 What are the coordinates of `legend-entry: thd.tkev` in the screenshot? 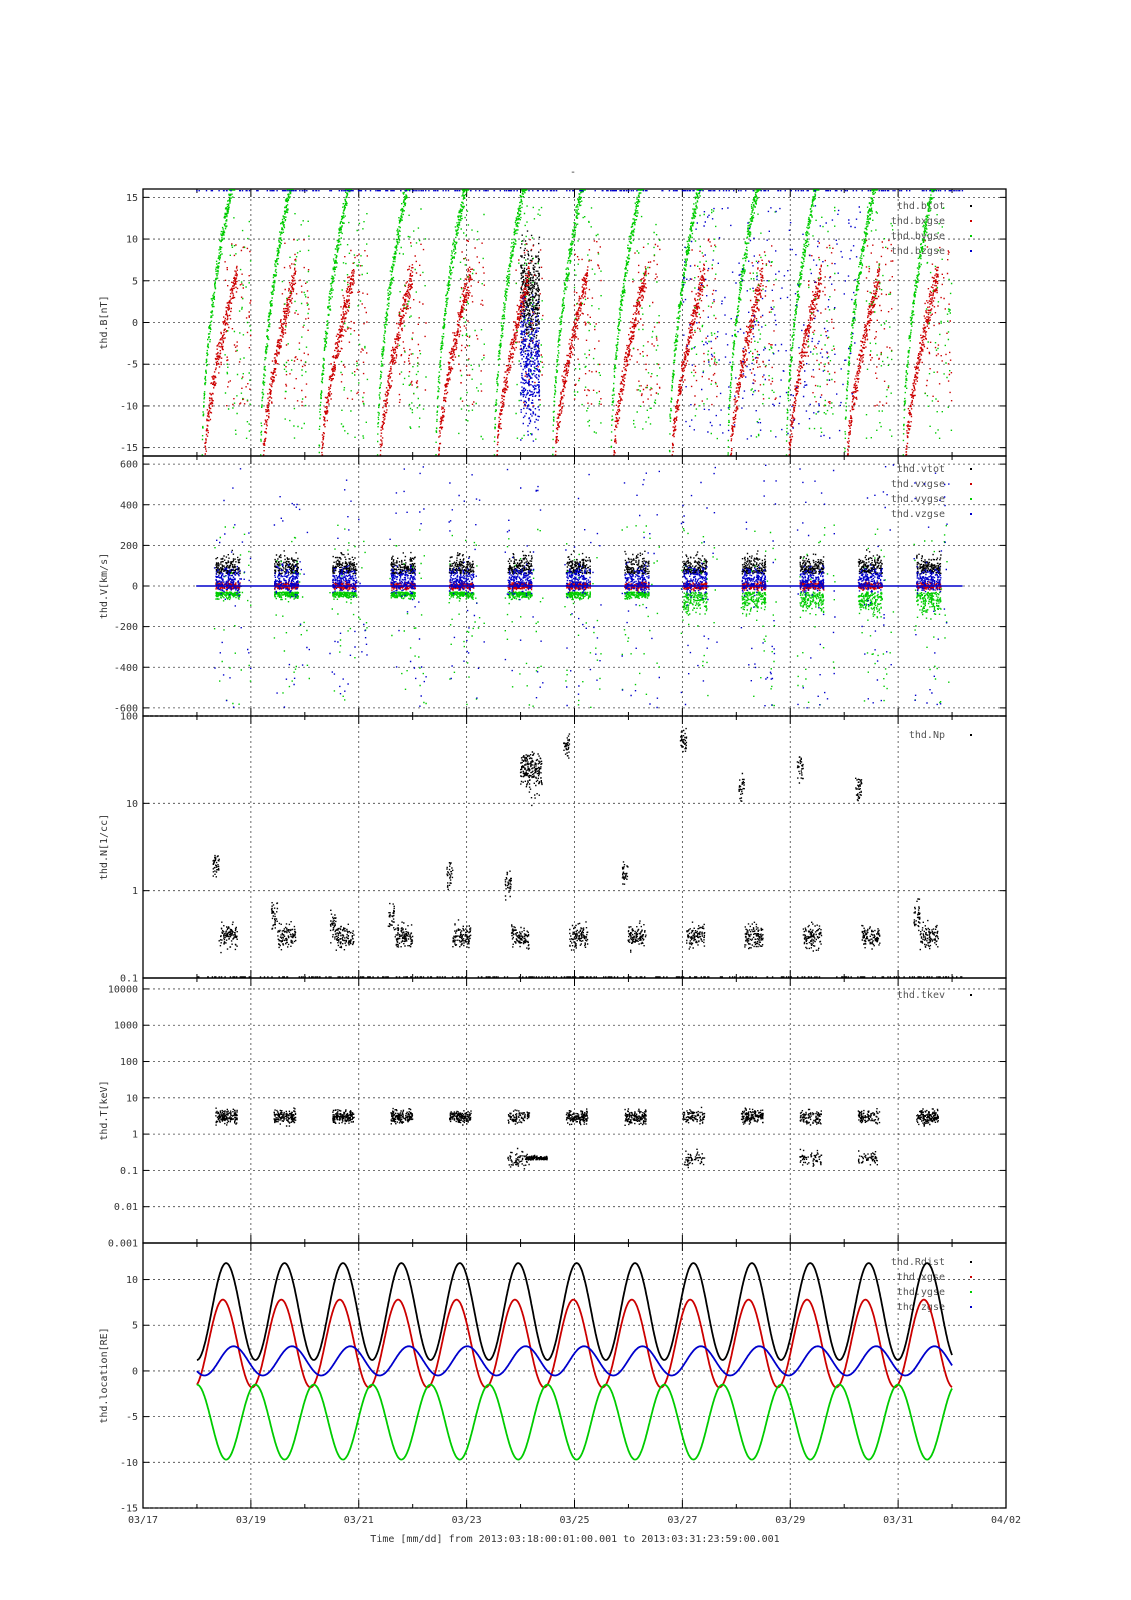 It's located at (921, 995).